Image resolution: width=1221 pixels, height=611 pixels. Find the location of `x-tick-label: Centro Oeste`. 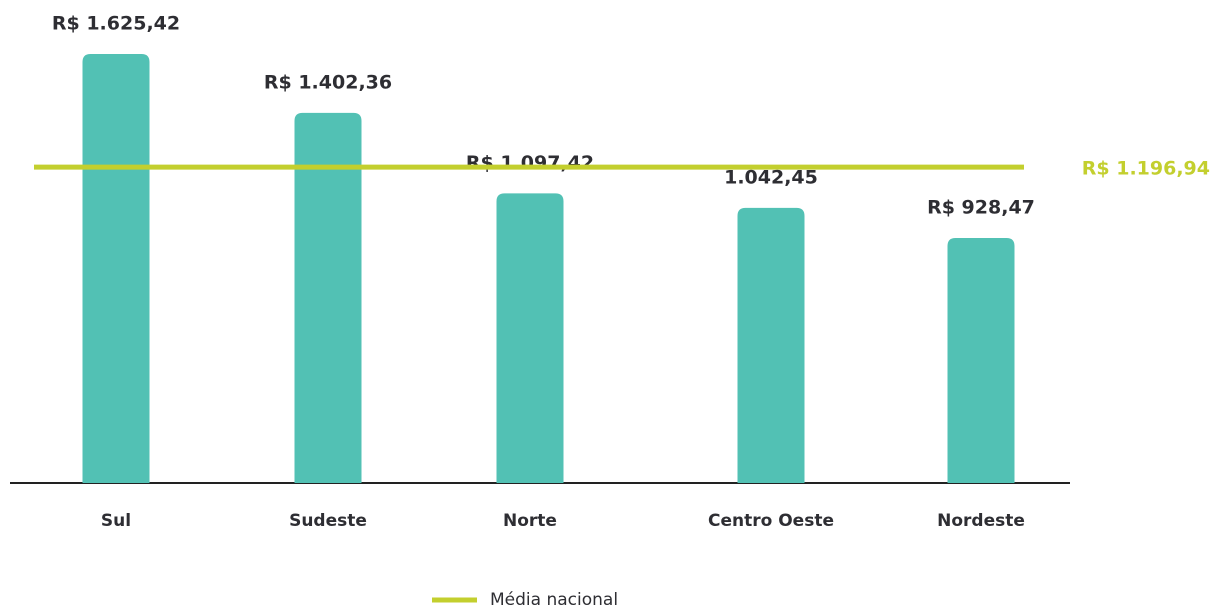

x-tick-label: Centro Oeste is located at coordinates (771, 521).